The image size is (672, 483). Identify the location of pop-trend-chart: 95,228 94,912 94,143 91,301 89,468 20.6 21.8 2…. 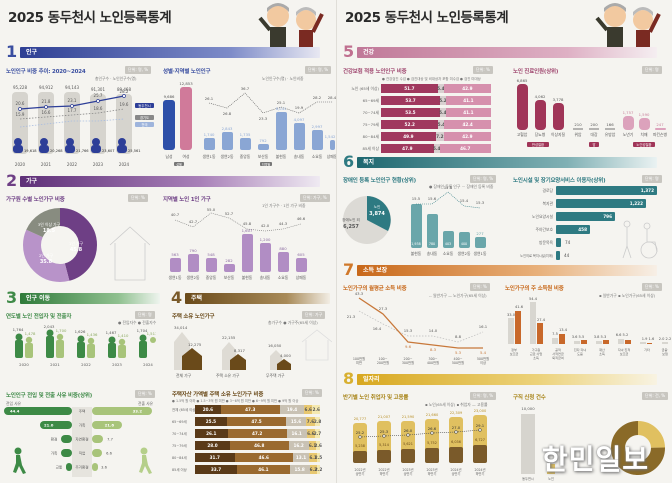
(83, 126).